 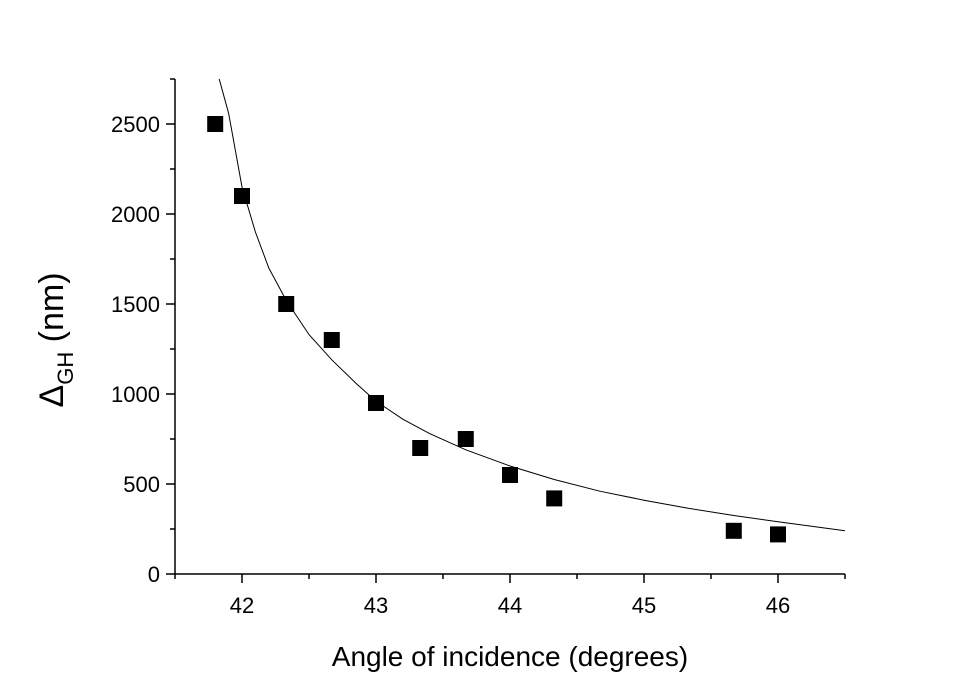 What do you see at coordinates (135, 304) in the screenshot?
I see `y-tick-label: 1500` at bounding box center [135, 304].